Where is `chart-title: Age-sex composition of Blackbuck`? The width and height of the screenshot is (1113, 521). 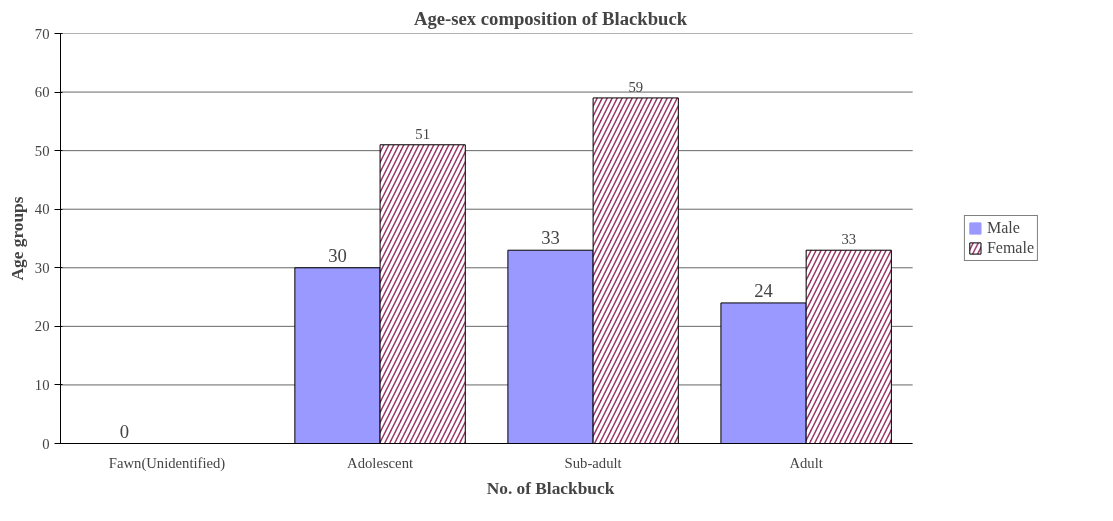
chart-title: Age-sex composition of Blackbuck is located at coordinates (550, 18).